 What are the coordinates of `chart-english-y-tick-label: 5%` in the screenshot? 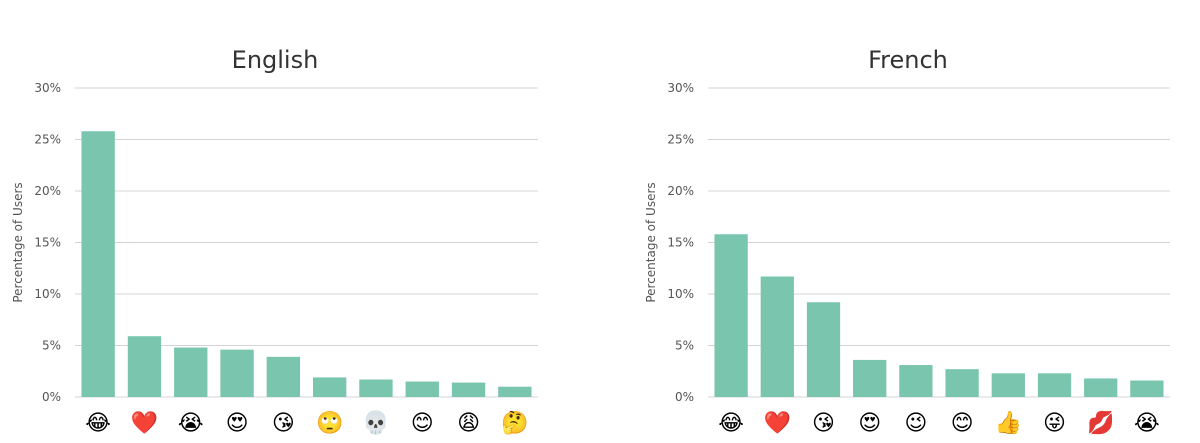 It's located at (51, 346).